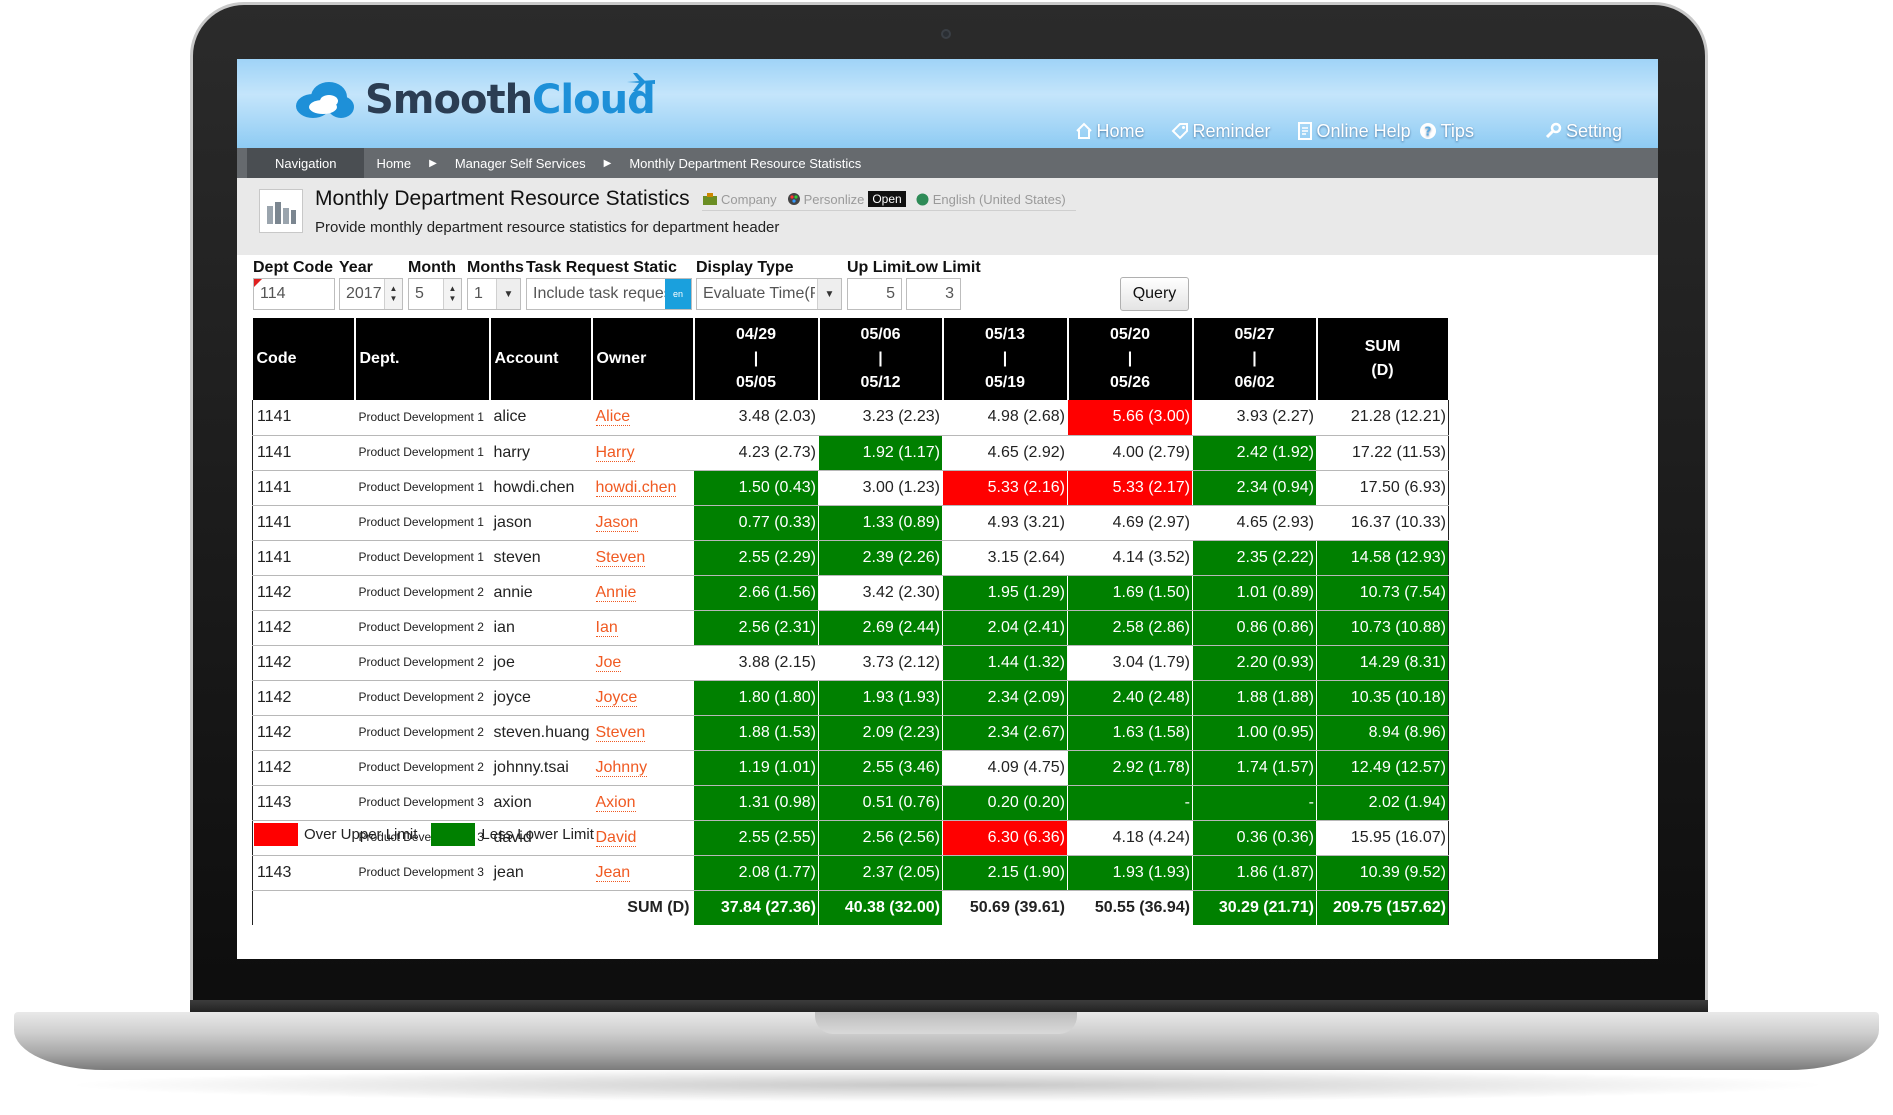 The height and width of the screenshot is (1115, 1893). What do you see at coordinates (394, 163) in the screenshot?
I see `breadcrumb-home: Home` at bounding box center [394, 163].